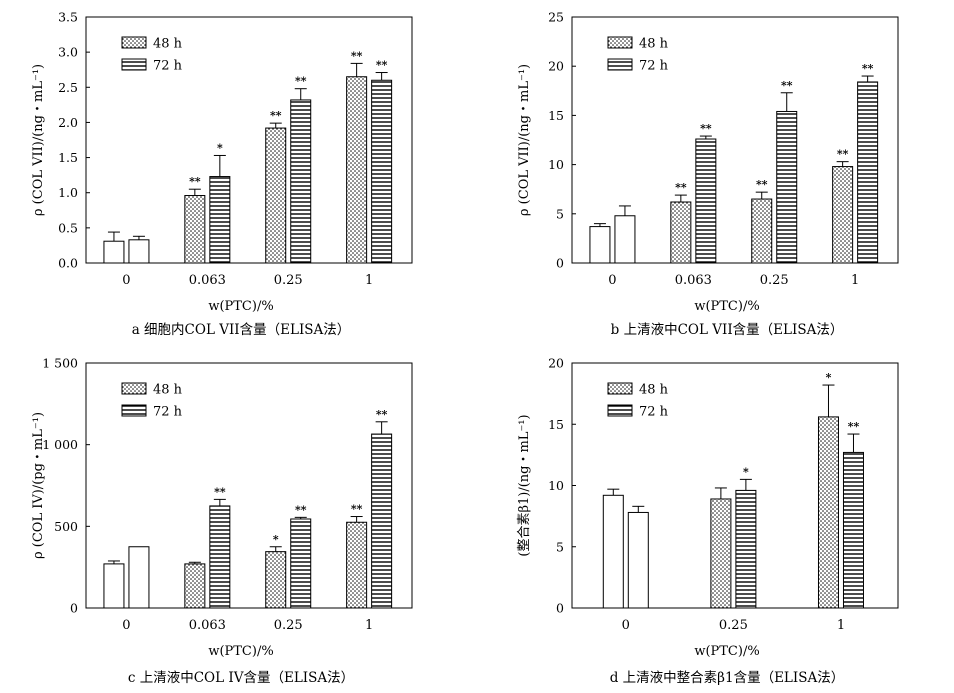 This screenshot has height=693, width=954. I want to click on y-tick-label: 1.5, so click(68, 157).